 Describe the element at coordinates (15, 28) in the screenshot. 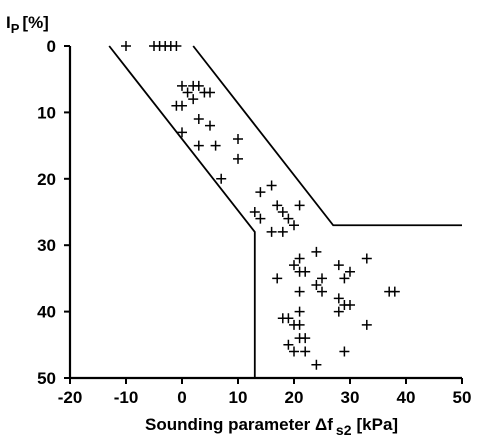

I see `y-axis-label-sub: P` at that location.